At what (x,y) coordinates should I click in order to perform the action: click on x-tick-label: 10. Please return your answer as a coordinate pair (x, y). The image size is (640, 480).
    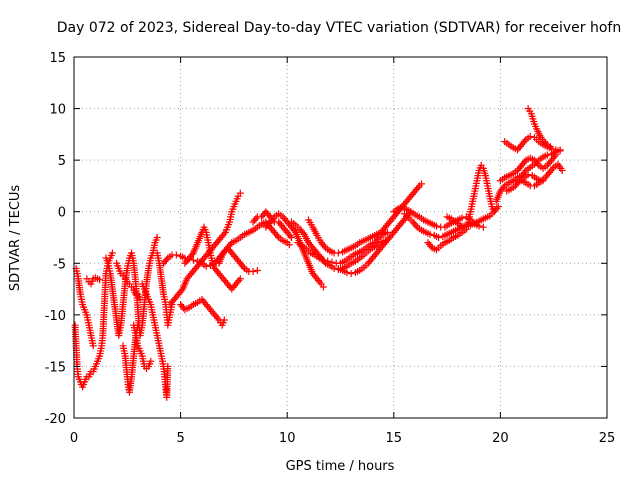
    Looking at the image, I should click on (287, 438).